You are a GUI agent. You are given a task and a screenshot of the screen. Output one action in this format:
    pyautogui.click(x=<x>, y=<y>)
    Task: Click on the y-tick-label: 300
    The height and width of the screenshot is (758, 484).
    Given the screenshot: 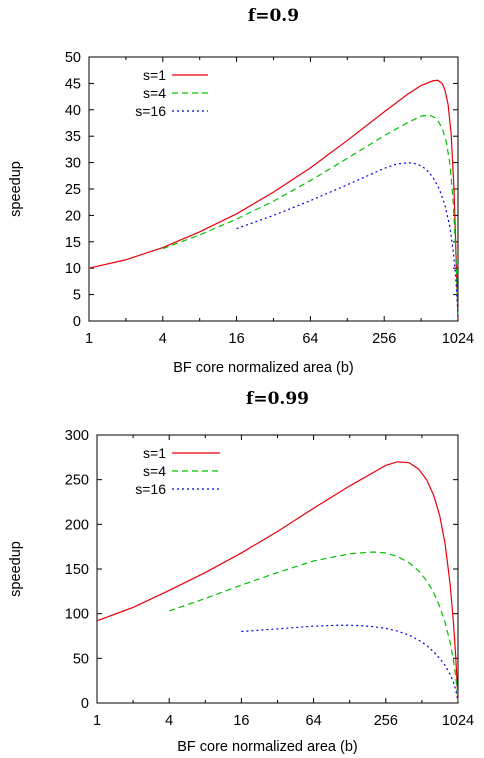 What is the action you would take?
    pyautogui.click(x=77, y=436)
    